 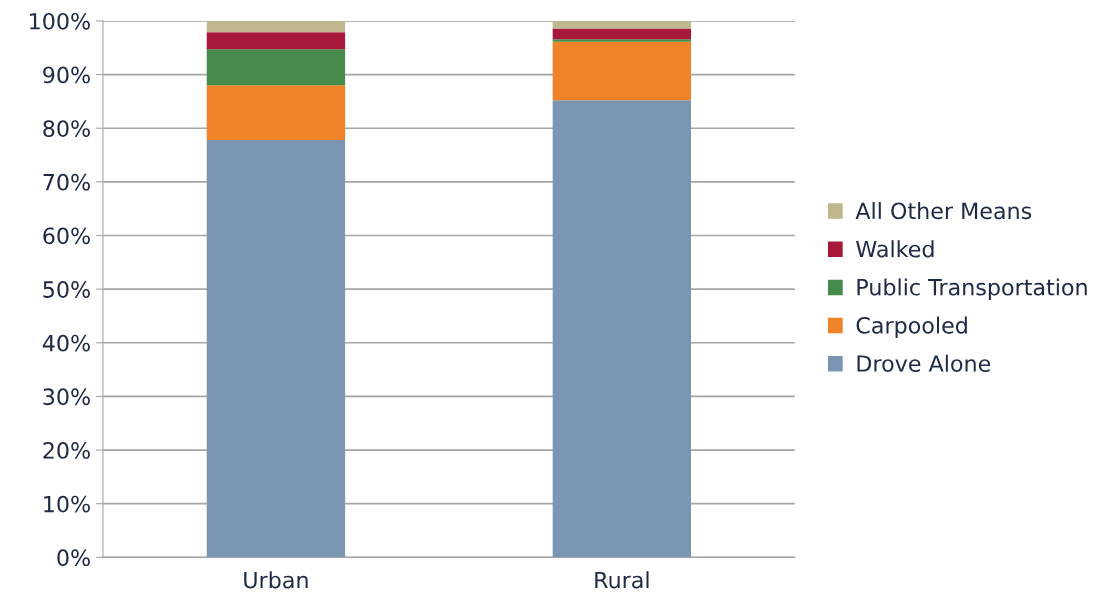 What do you see at coordinates (73, 558) in the screenshot?
I see `y-tick-label: 0%` at bounding box center [73, 558].